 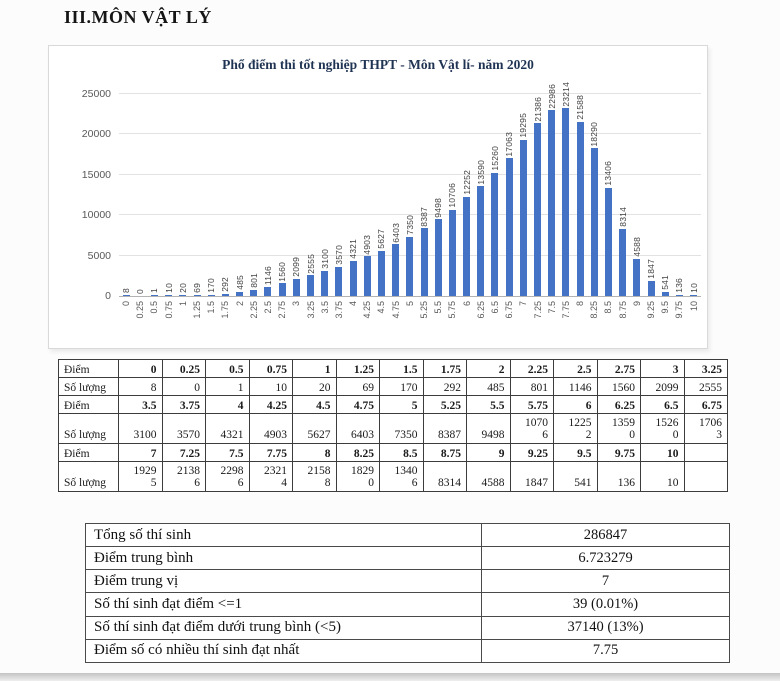 I want to click on y-tick-label: 0, so click(x=108, y=296).